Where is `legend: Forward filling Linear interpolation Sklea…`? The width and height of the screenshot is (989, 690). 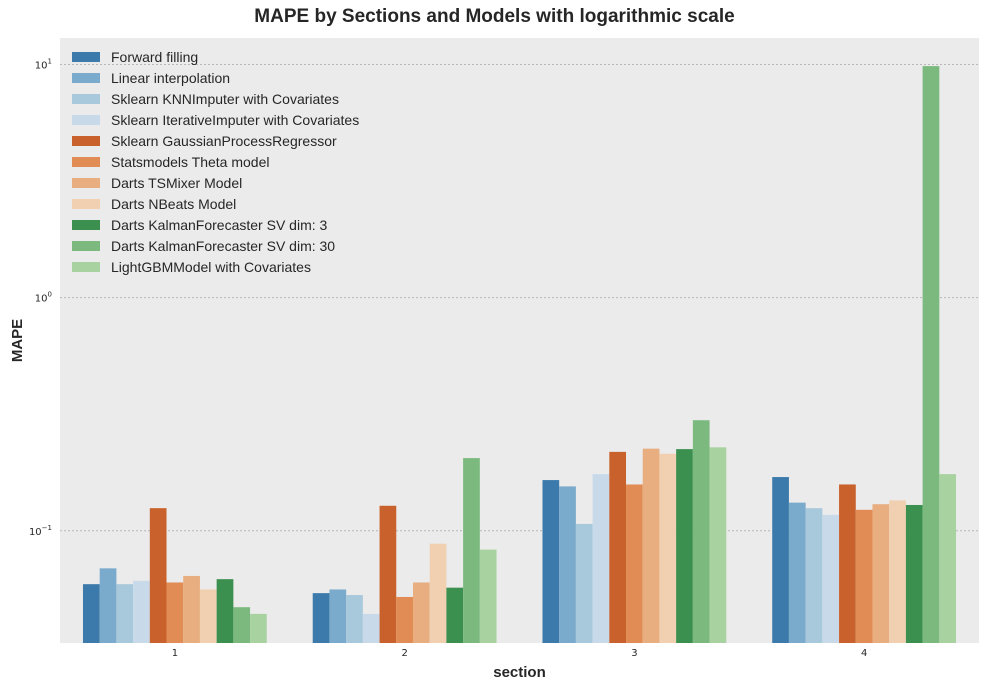 legend: Forward filling Linear interpolation Sklea… is located at coordinates (215, 162).